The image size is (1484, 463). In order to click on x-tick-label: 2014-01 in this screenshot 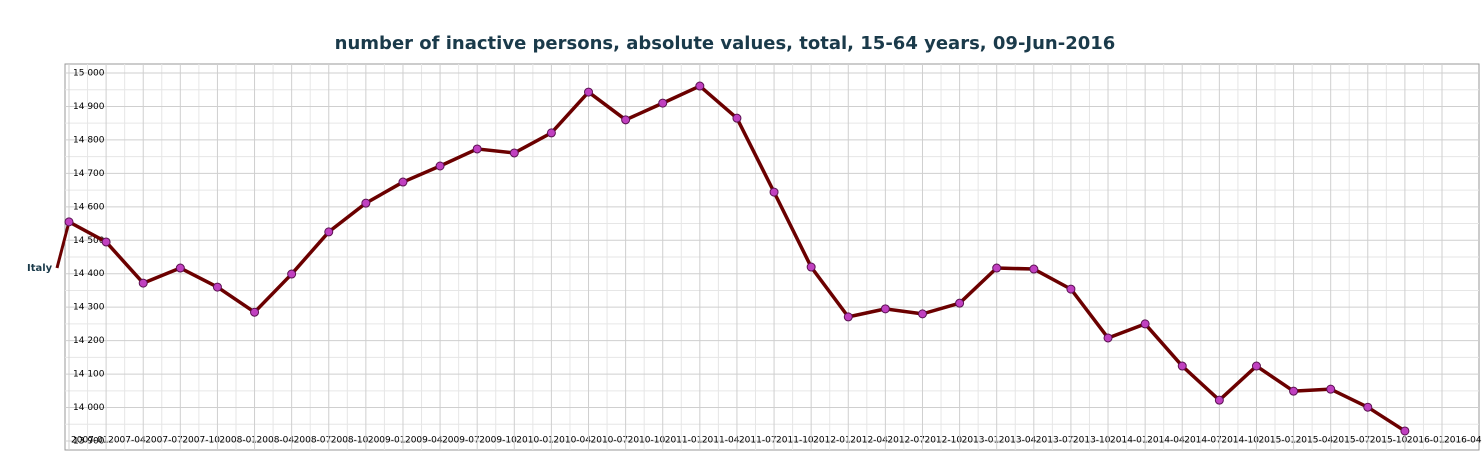, I will do `click(1129, 441)`.